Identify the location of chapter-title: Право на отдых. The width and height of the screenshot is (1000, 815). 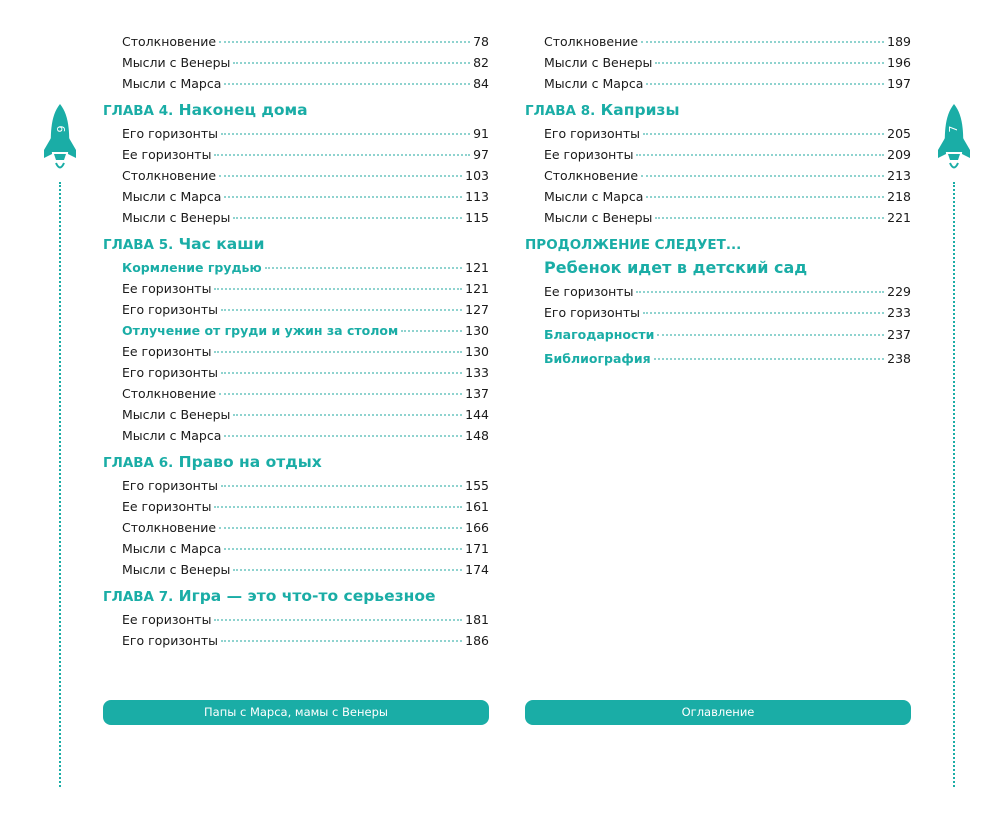
(250, 462).